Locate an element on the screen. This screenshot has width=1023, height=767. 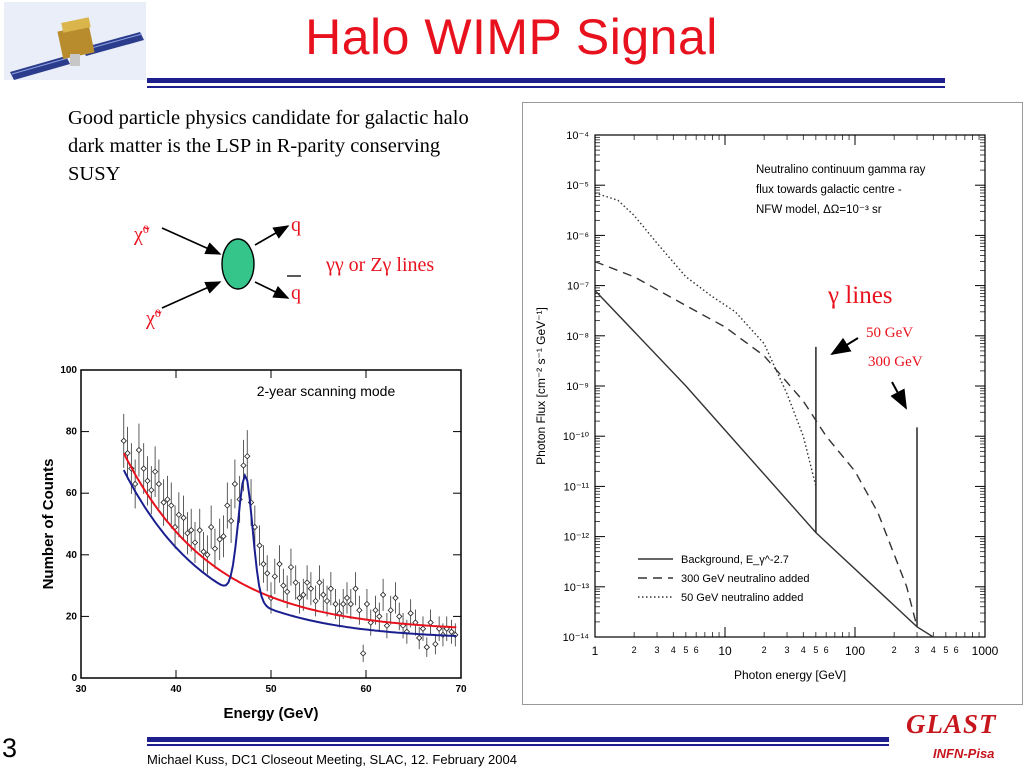
gamma-lines-label: γ lines is located at coordinates (860, 295).